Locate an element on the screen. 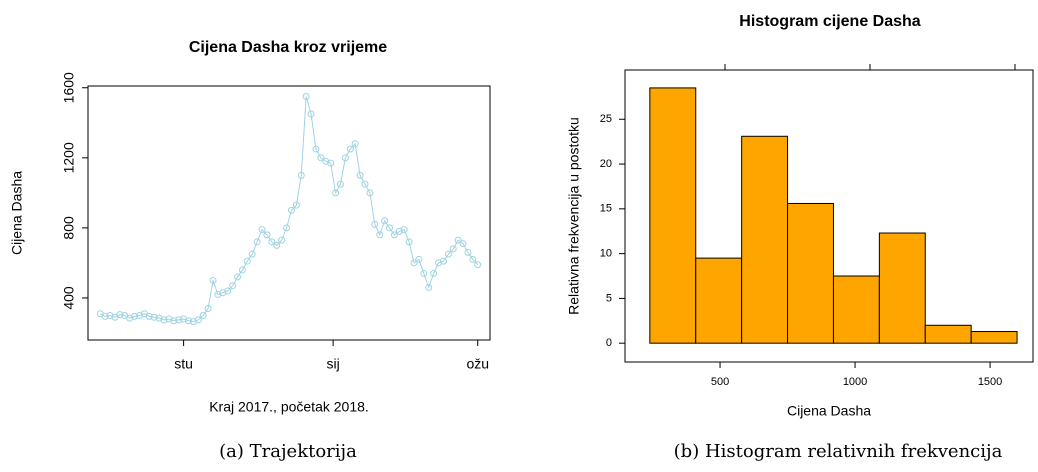 This screenshot has height=472, width=1038. x-tick-label: sij is located at coordinates (333, 364).